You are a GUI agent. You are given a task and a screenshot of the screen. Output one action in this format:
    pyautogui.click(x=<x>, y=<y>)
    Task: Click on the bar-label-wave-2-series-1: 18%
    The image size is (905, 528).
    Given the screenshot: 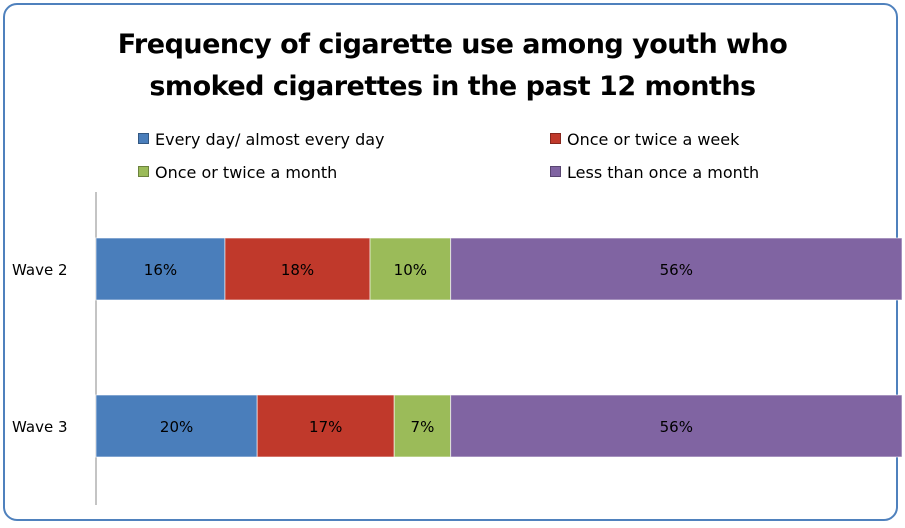 What is the action you would take?
    pyautogui.click(x=297, y=270)
    